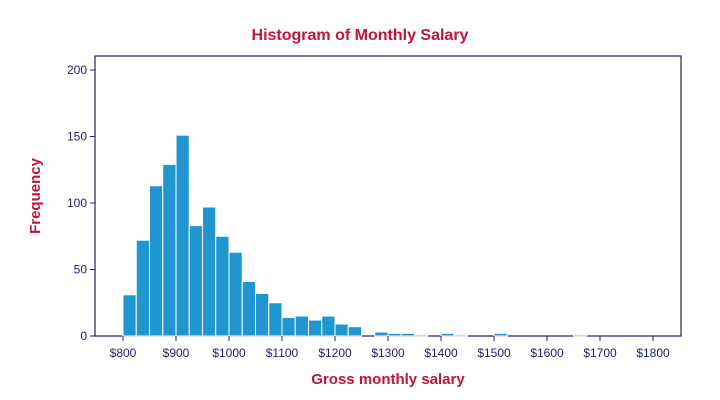 The width and height of the screenshot is (720, 400). Describe the element at coordinates (77, 203) in the screenshot. I see `y-tick-label: 100` at that location.